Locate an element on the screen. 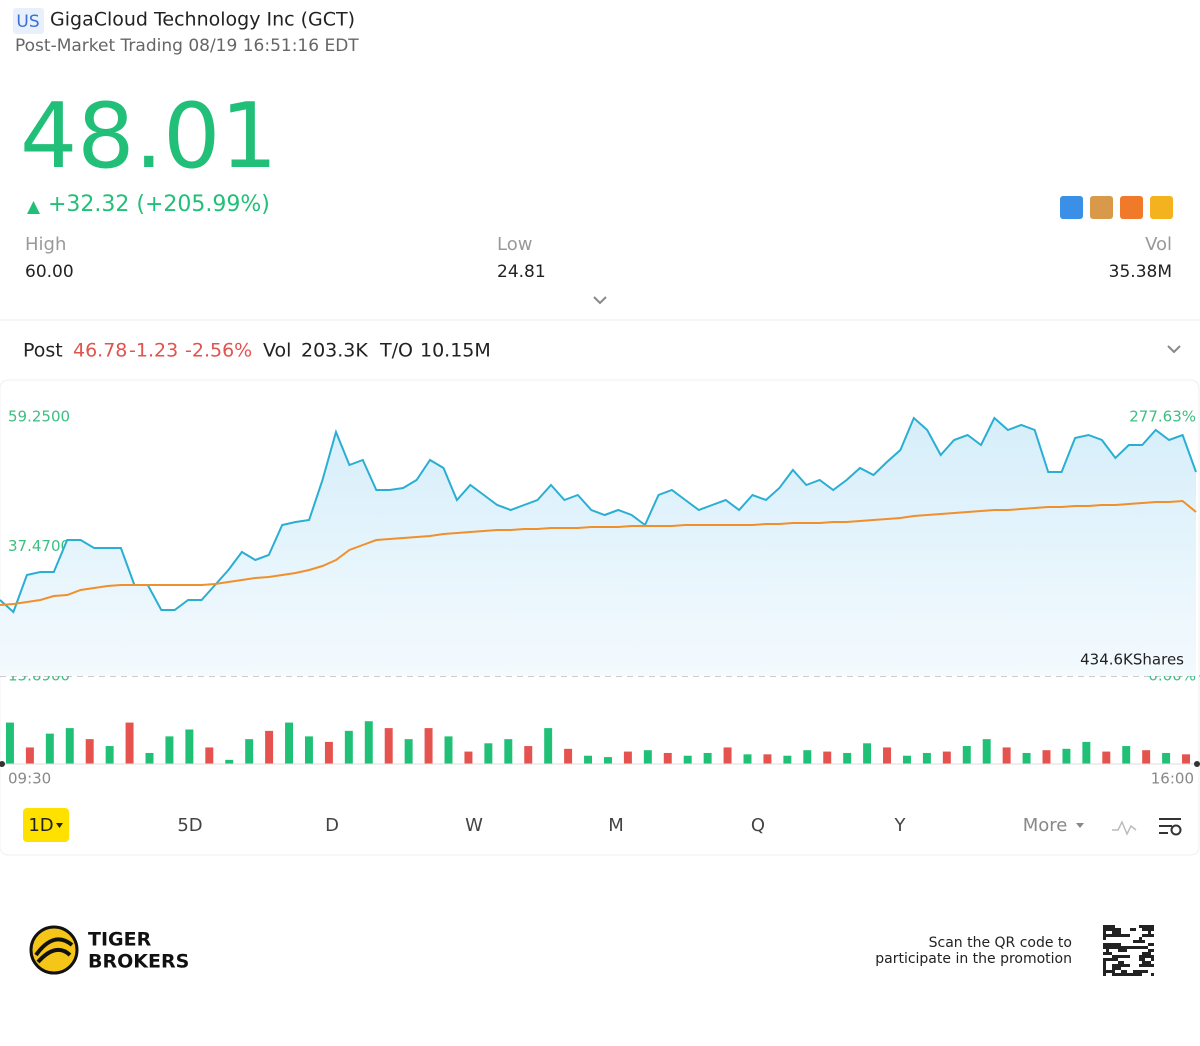 This screenshot has width=1200, height=1046. stat-label: Low is located at coordinates (514, 244).